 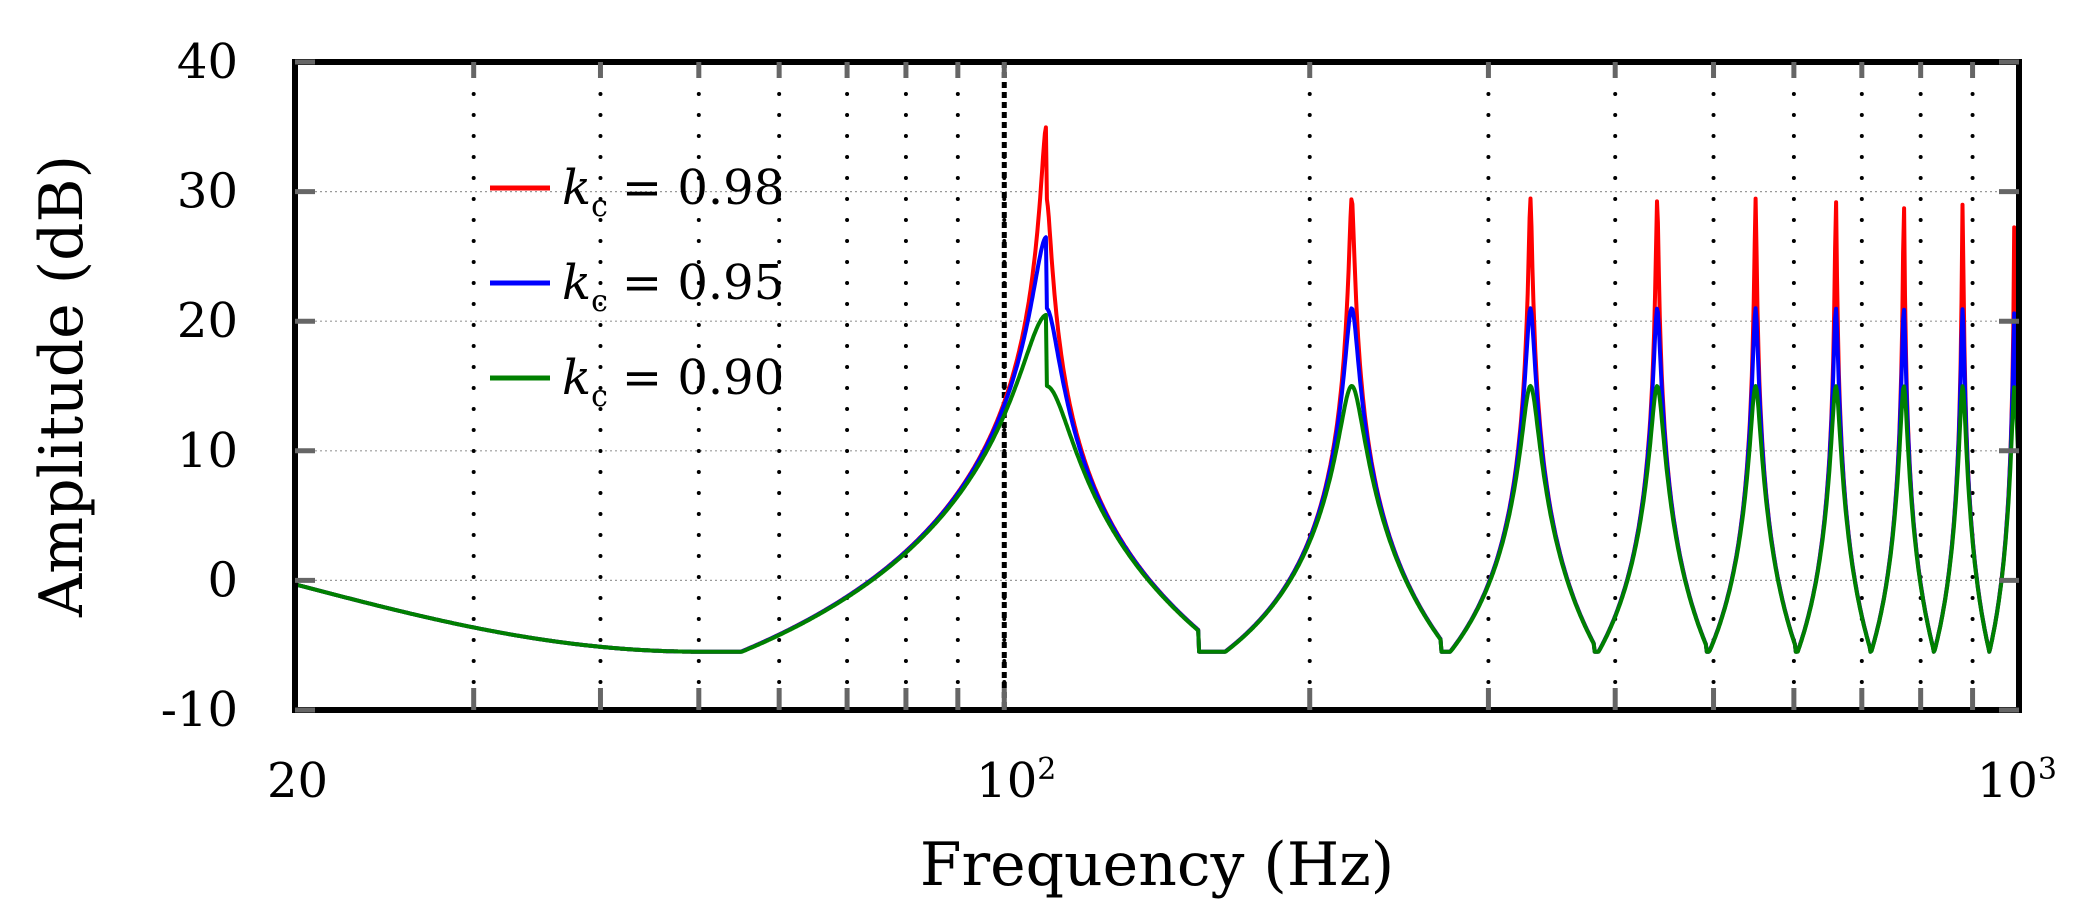 What do you see at coordinates (703, 188) in the screenshot?
I see `legend-value: = 0.98` at bounding box center [703, 188].